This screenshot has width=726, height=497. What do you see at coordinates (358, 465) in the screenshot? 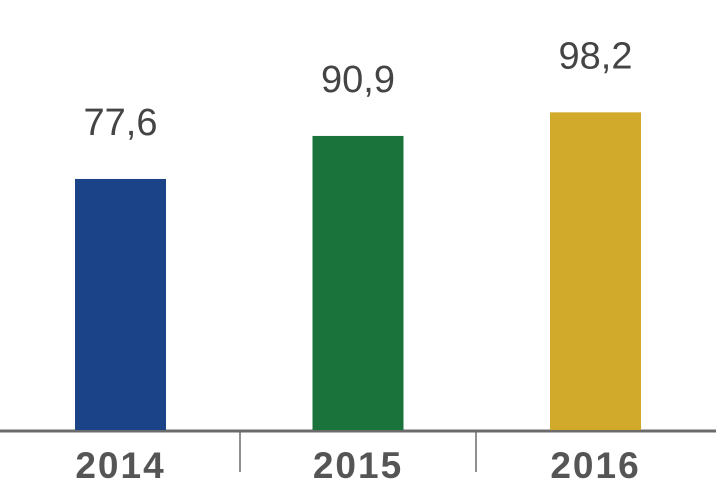
I see `x-tick-label: 2015` at bounding box center [358, 465].